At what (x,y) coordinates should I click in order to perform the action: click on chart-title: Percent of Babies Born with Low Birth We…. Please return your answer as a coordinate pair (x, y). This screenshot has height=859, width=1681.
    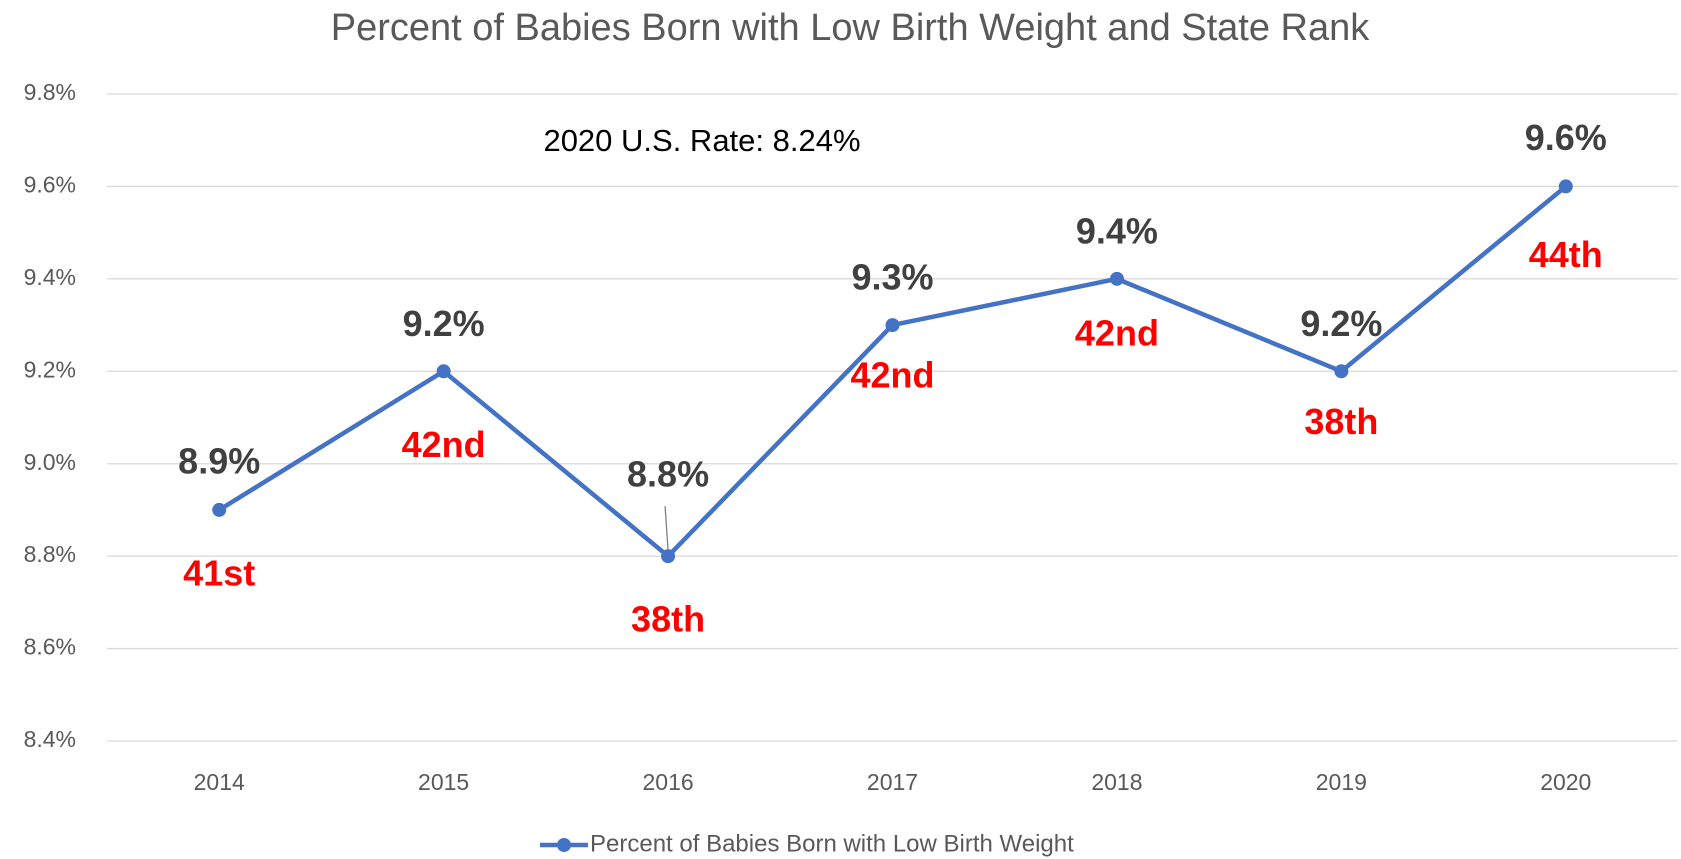
    Looking at the image, I should click on (851, 28).